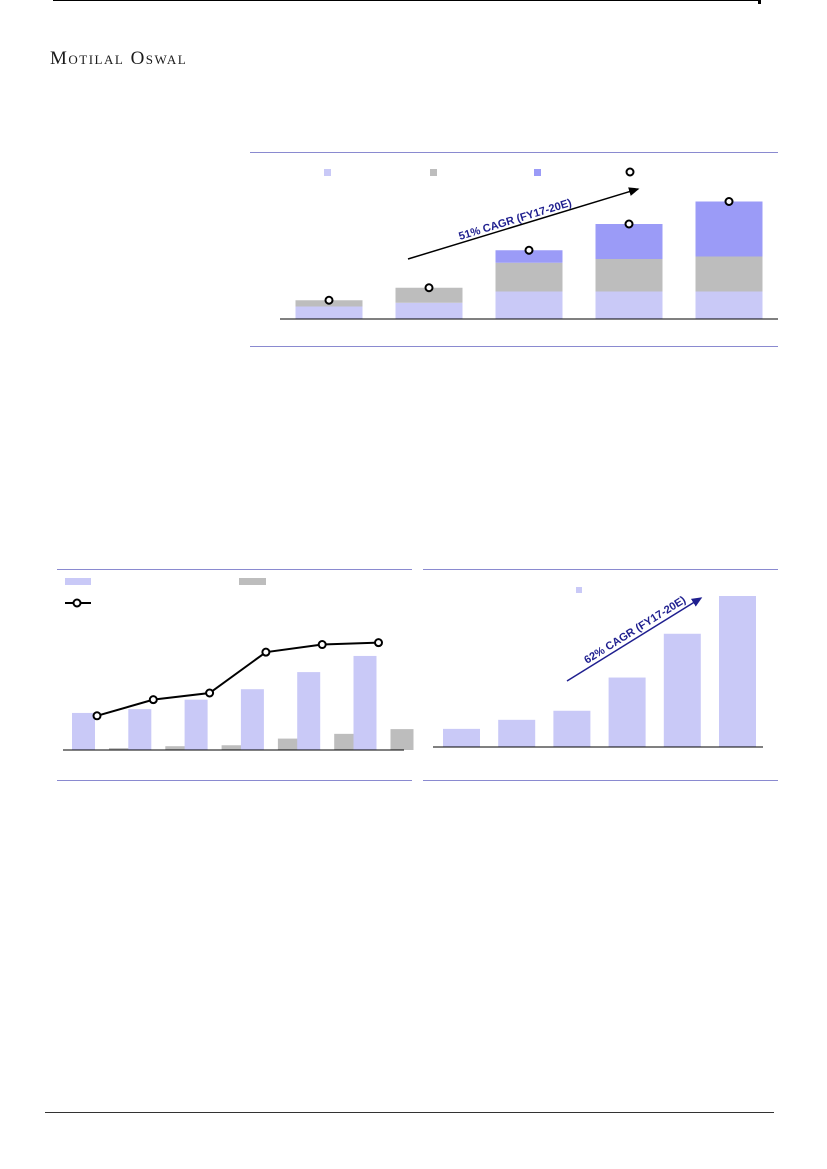 This screenshot has width=827, height=1169. Describe the element at coordinates (234, 569) in the screenshot. I see `chart-2-top-rule` at that location.